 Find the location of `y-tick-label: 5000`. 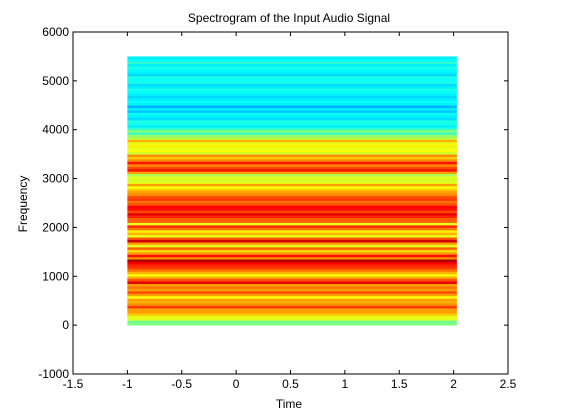

y-tick-label: 5000 is located at coordinates (55, 81).